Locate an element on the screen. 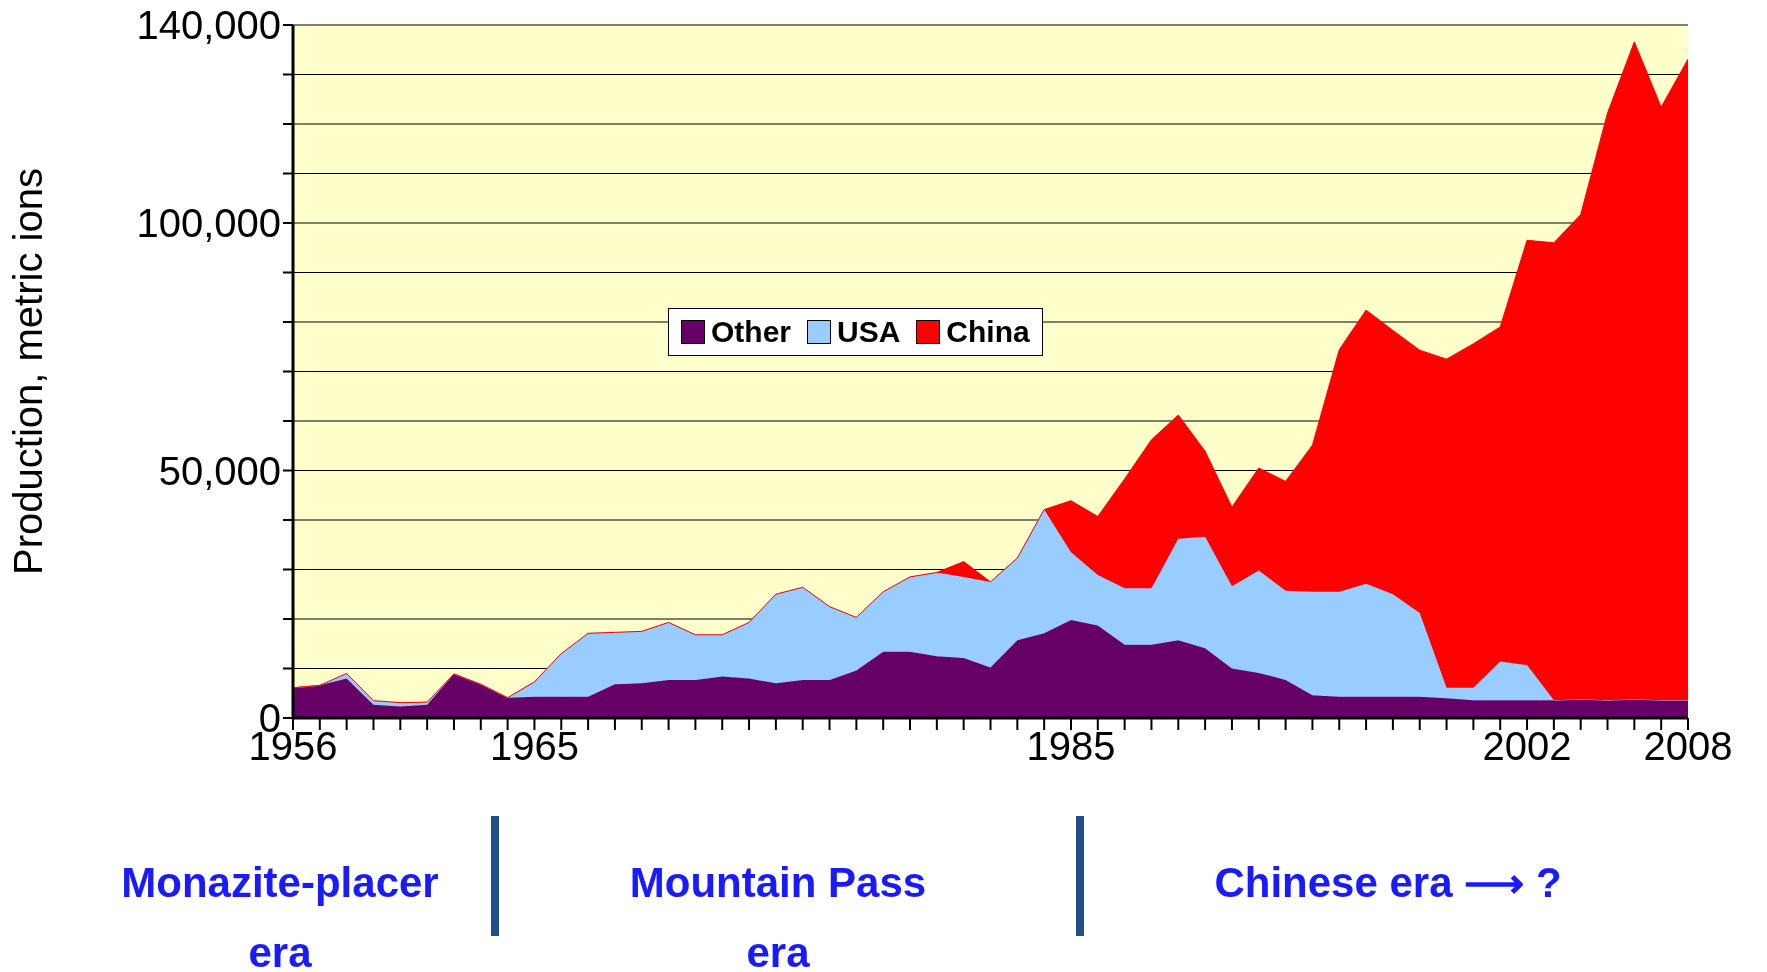 This screenshot has height=972, width=1767. y-tick-label: 100,000 is located at coordinates (208, 223).